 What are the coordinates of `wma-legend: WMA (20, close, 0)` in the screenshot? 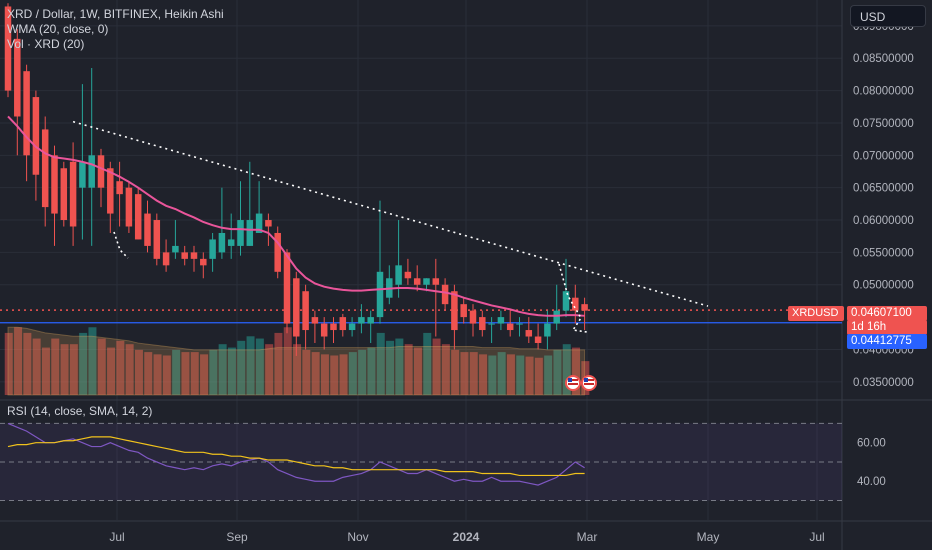 It's located at (58, 29).